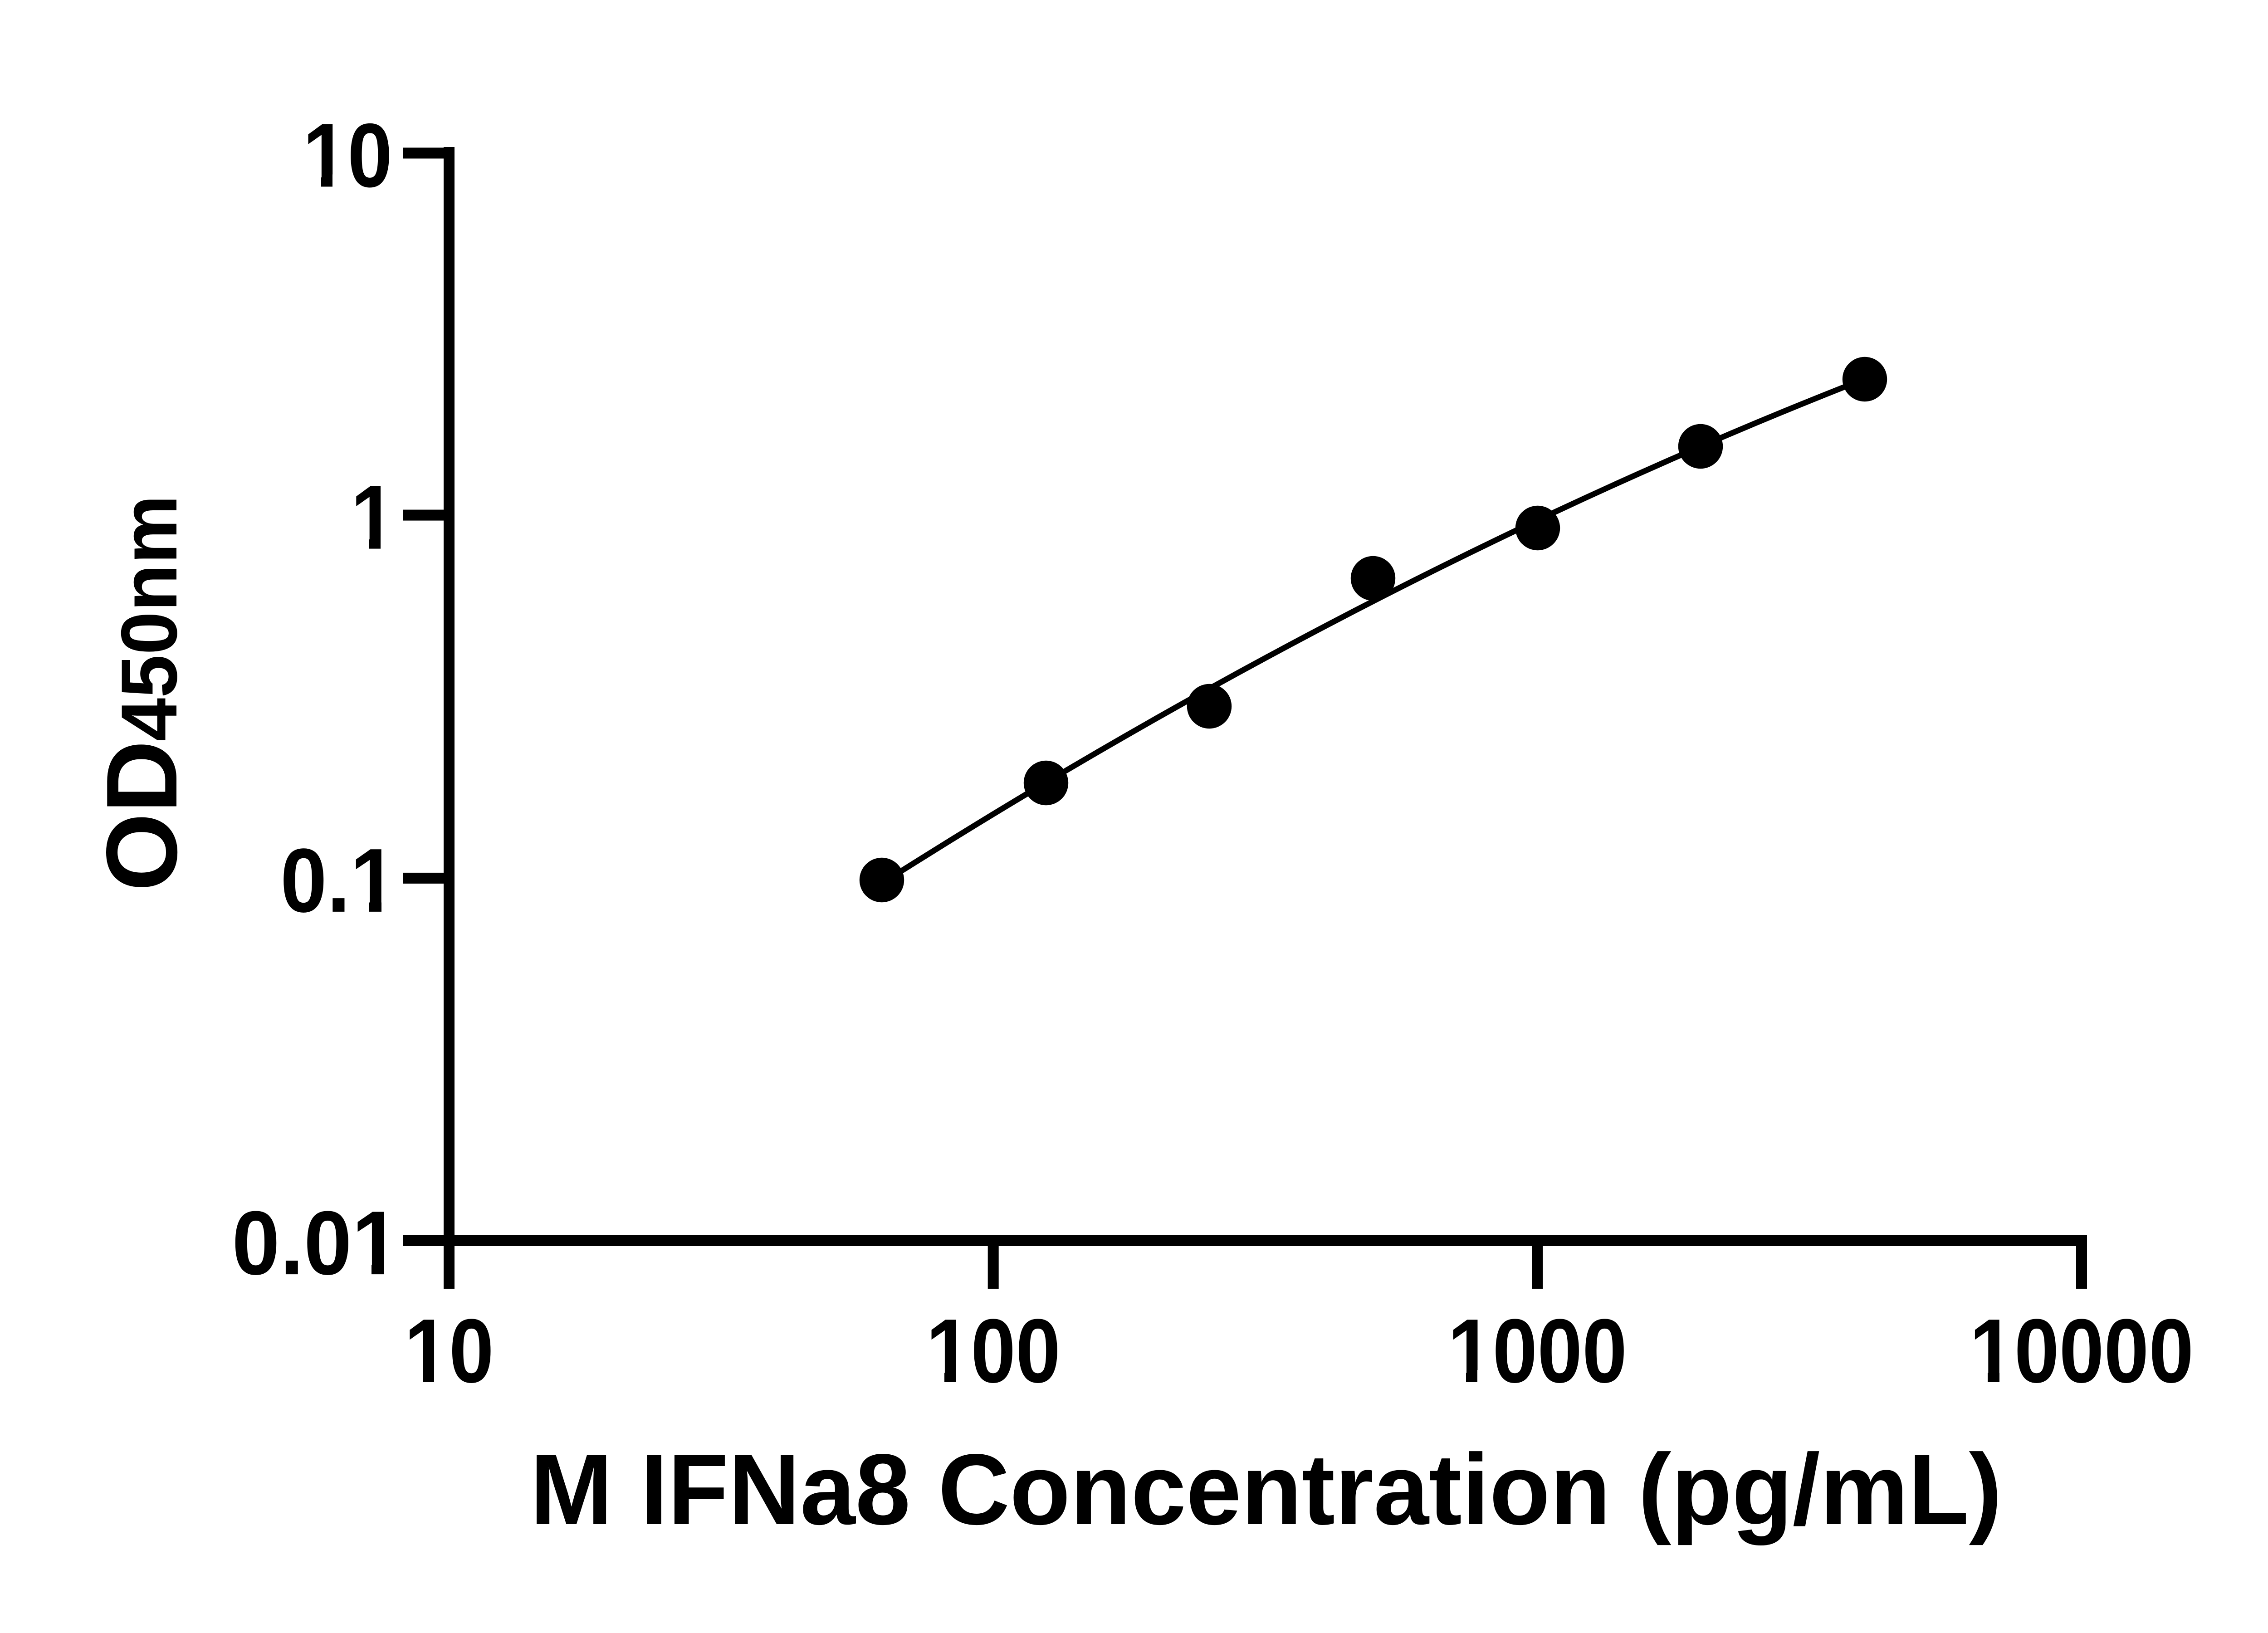 The image size is (2268, 1633). Describe the element at coordinates (142, 815) in the screenshot. I see `svg-text: OD` at that location.